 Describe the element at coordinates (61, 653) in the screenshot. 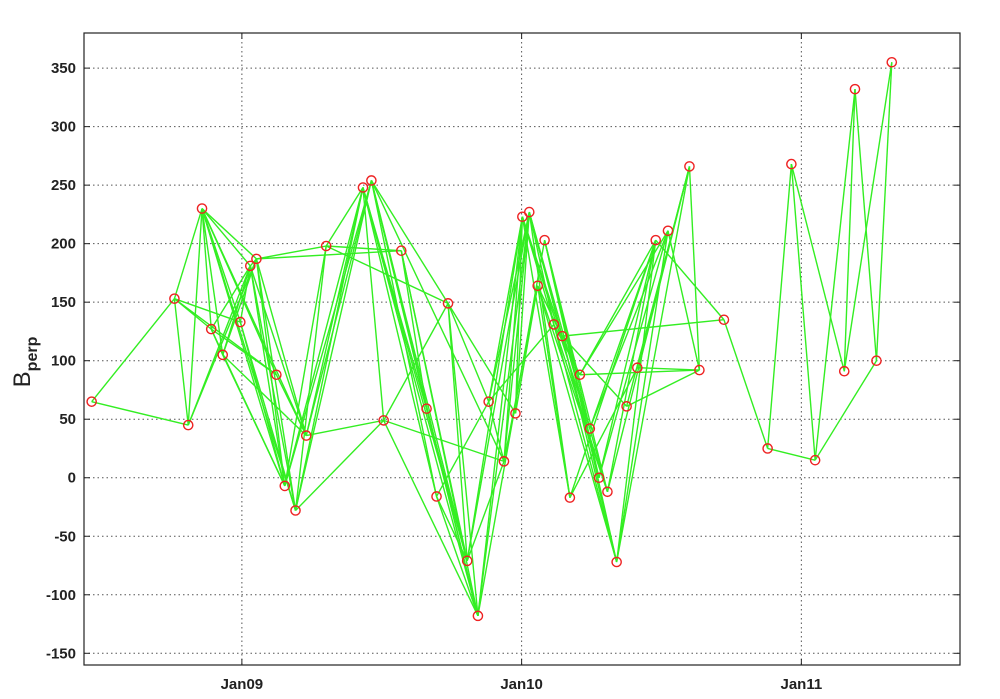

I see `y-tick-label: -150` at that location.